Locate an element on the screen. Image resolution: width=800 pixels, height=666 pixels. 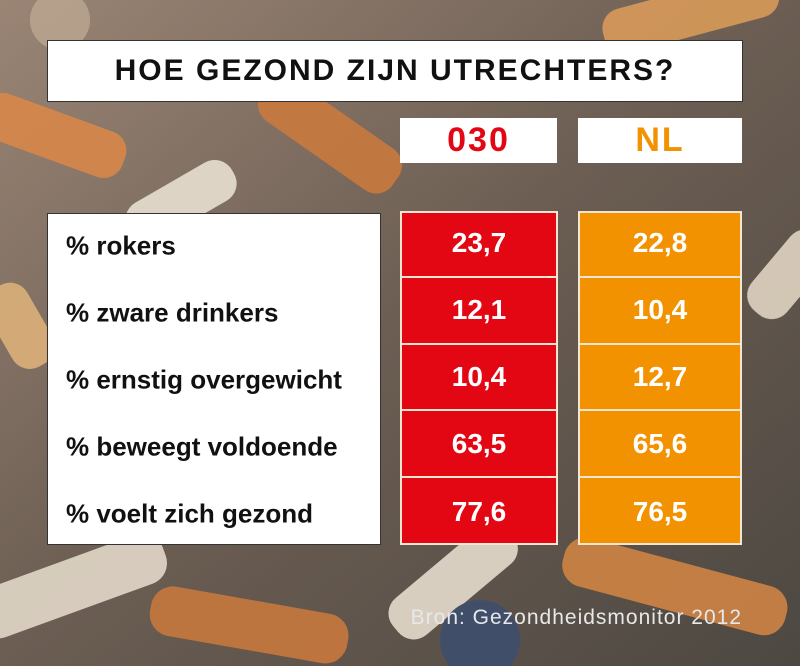
column-nl: 22,8 10,4 12,7 65,6 76,5 is located at coordinates (660, 378).